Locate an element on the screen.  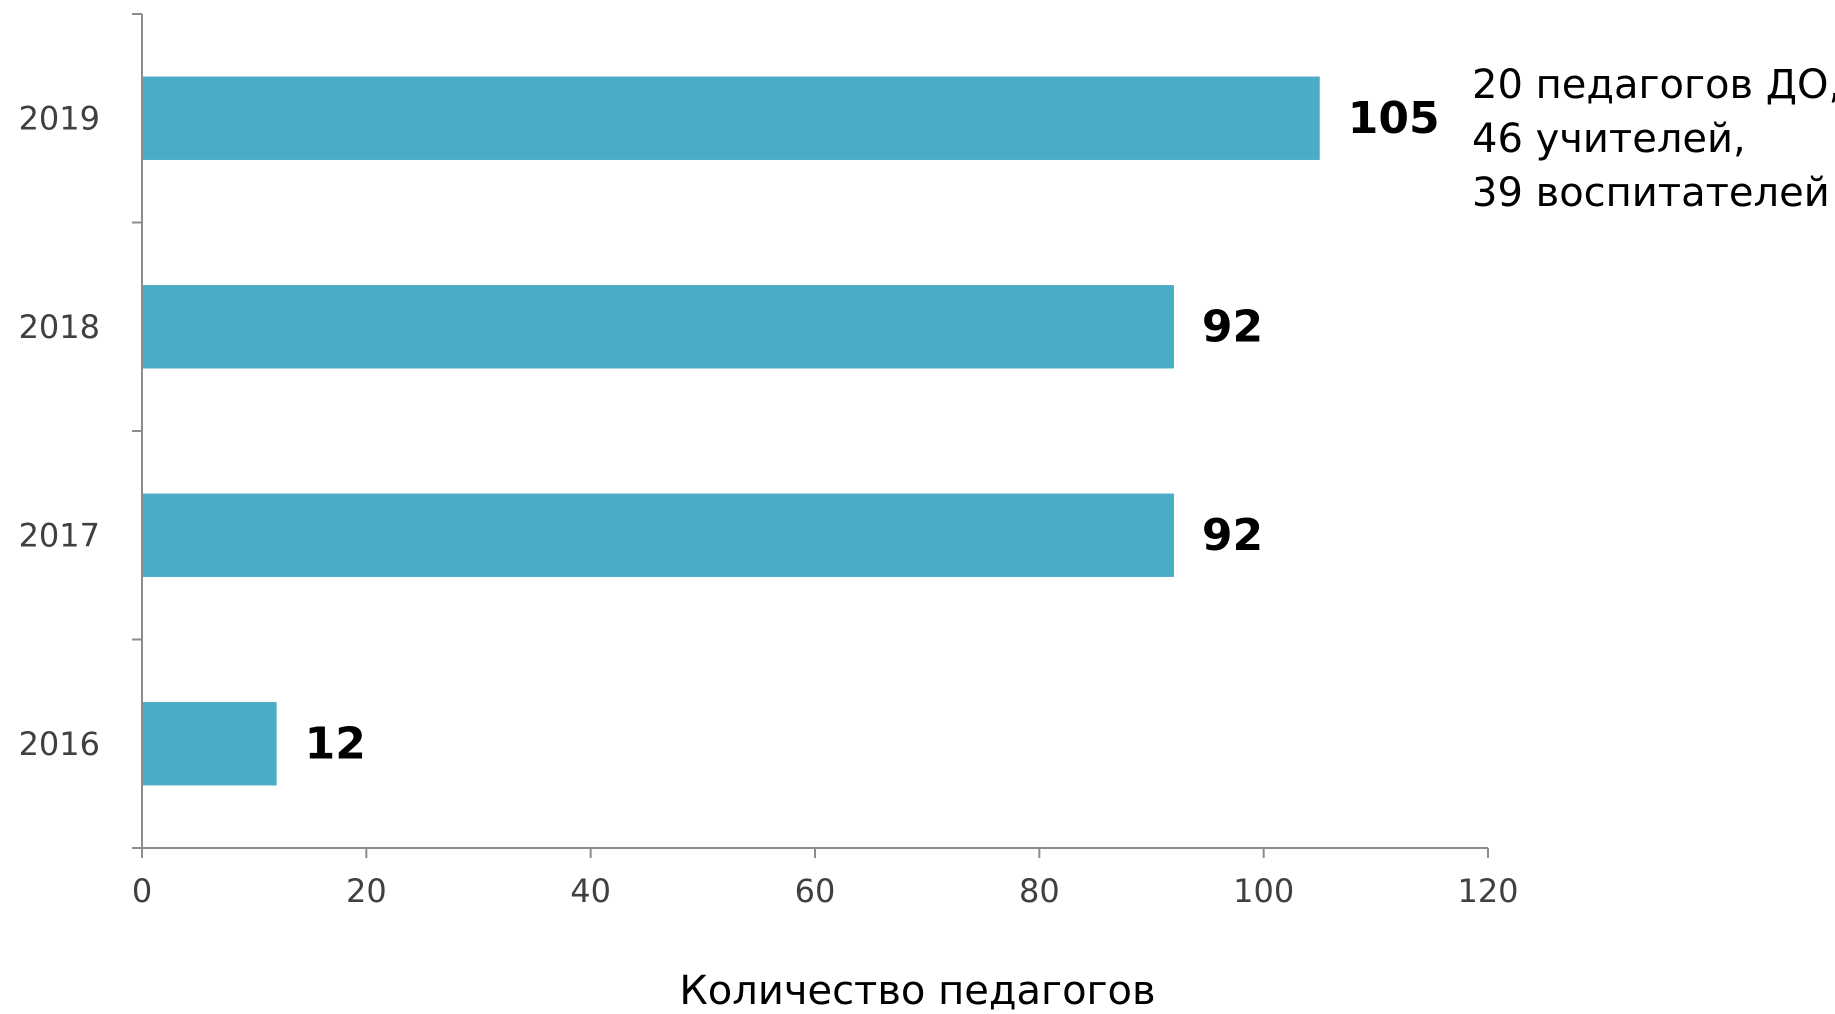
data-label-2016: 12 is located at coordinates (335, 743).